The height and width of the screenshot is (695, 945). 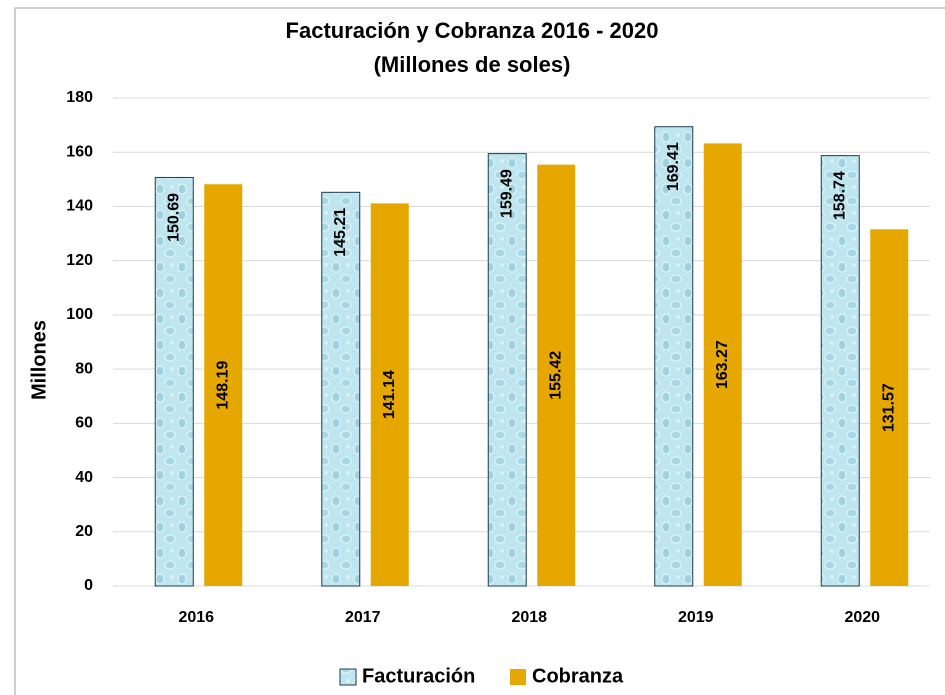 I want to click on data-label: 163.27, so click(x=722, y=364).